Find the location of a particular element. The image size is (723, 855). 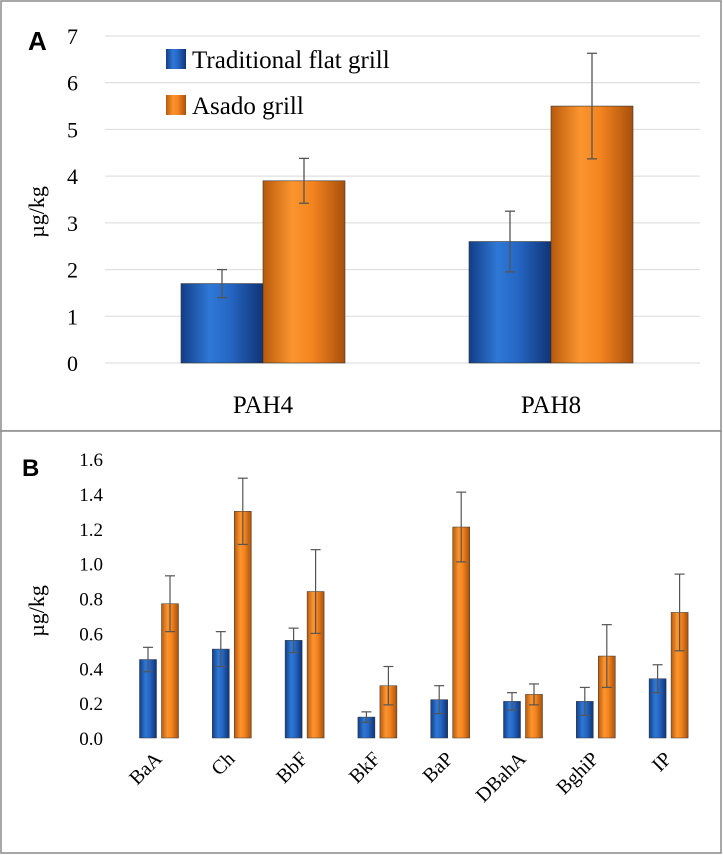

x-tick-label: PAH8 is located at coordinates (551, 405).